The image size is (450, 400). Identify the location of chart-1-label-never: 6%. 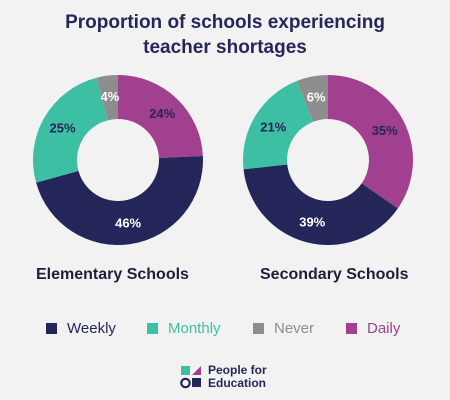
(316, 97).